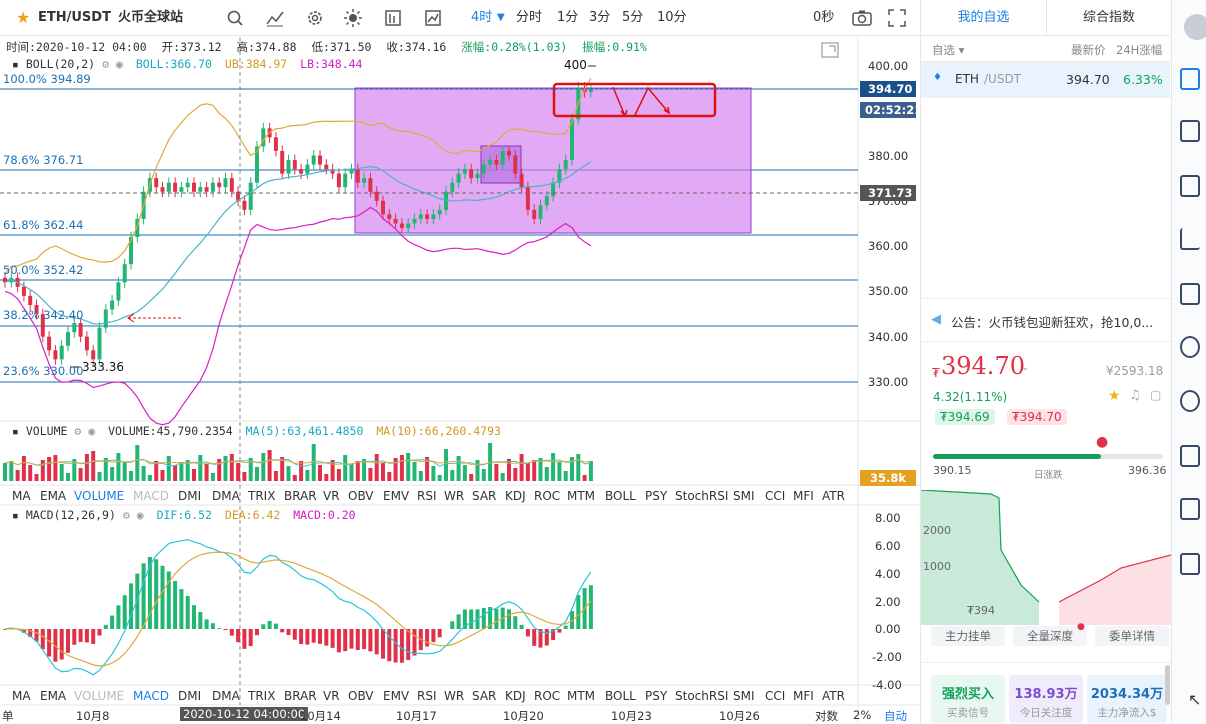 The image size is (1206, 724). I want to click on stat-attention: 138.93万 今日关注度, so click(1046, 699).